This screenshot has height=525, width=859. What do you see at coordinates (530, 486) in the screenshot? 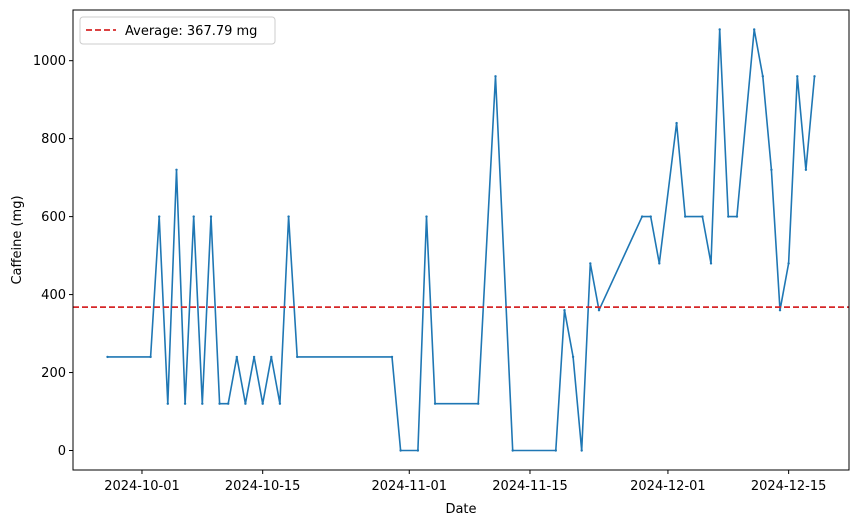
I see `x-tick-label: 2024-11-15` at bounding box center [530, 486].